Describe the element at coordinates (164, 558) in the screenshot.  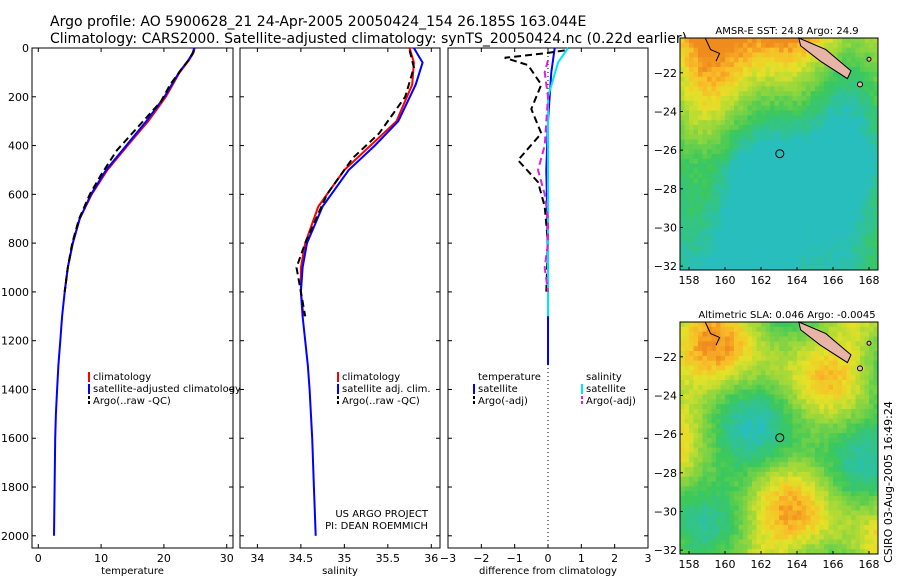
I see `temperature-xtick-label: 20` at that location.